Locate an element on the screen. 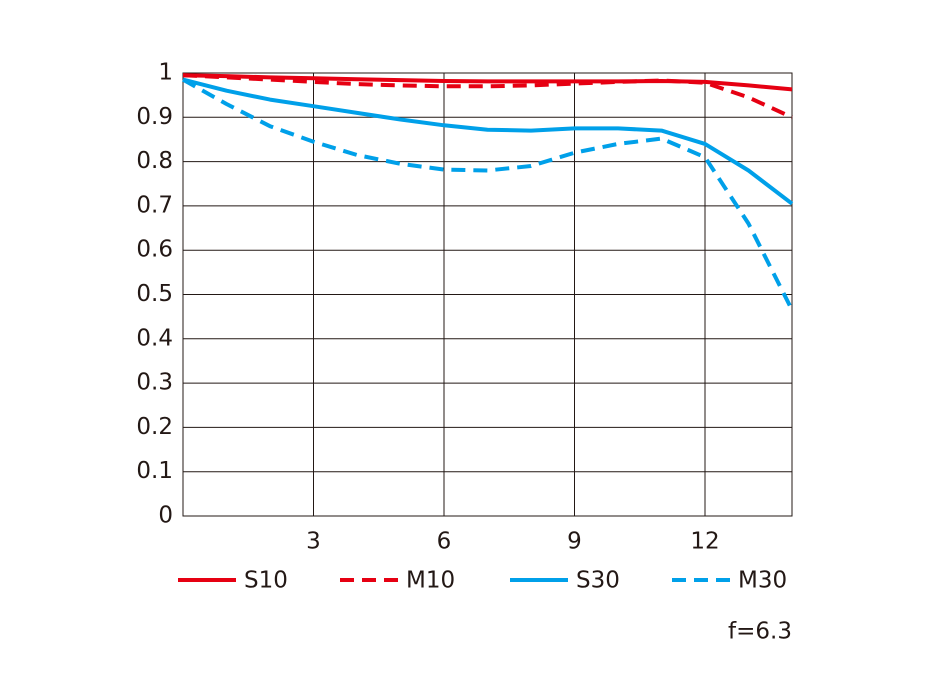  x-tick-label: 6 is located at coordinates (444, 542).